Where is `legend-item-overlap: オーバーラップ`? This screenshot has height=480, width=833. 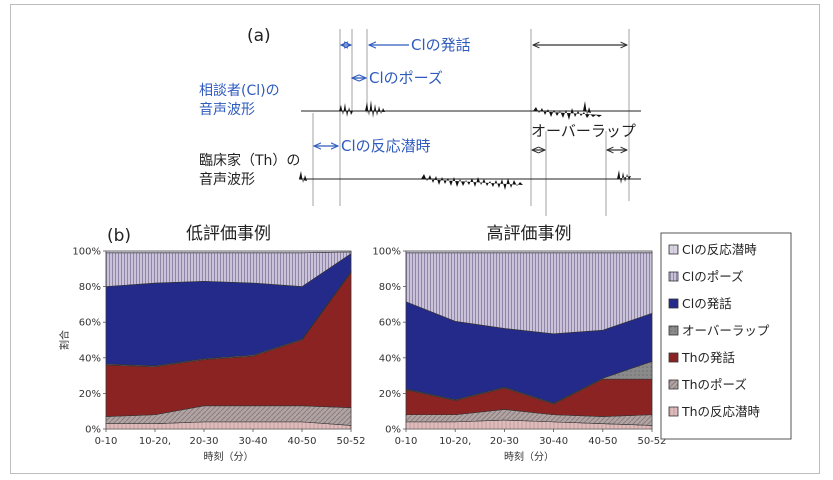
legend-item-overlap: オーバーラップ is located at coordinates (719, 330).